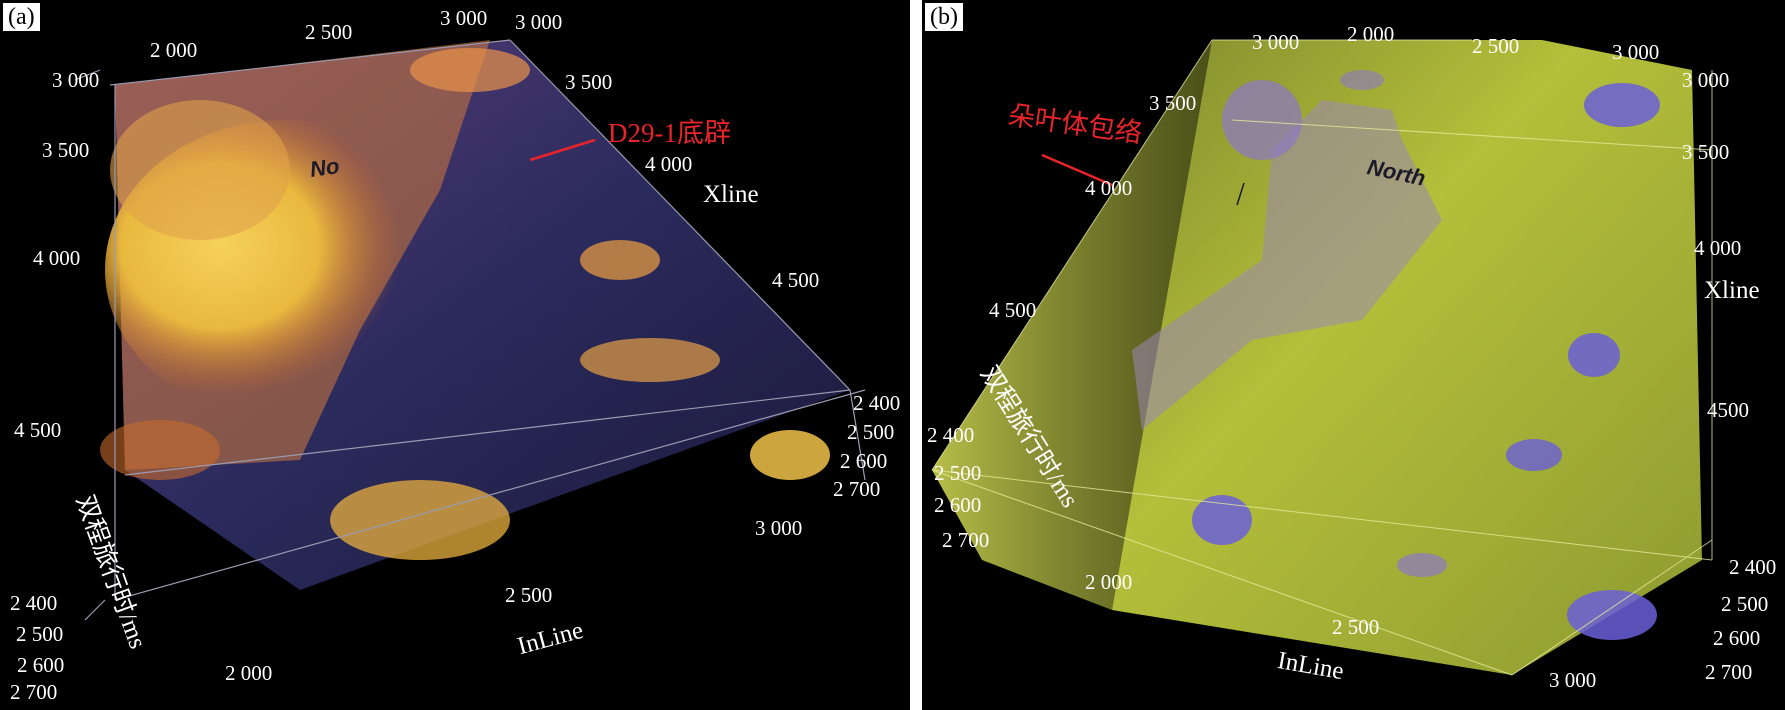 The image size is (1785, 710). Describe the element at coordinates (669, 133) in the screenshot. I see `diapir-callout: D29-1底辟` at that location.